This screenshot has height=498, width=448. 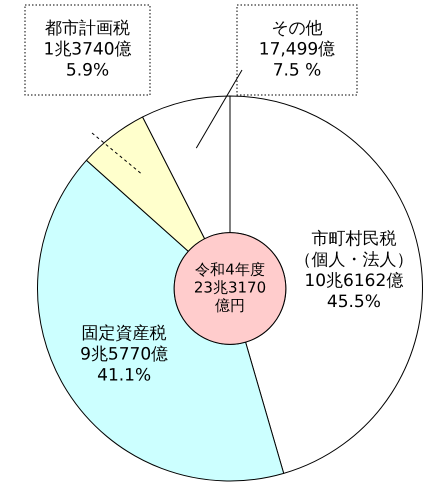 What do you see at coordinates (124, 365) in the screenshot?
I see `data-label: 9兆5770億 41.1%` at bounding box center [124, 365].